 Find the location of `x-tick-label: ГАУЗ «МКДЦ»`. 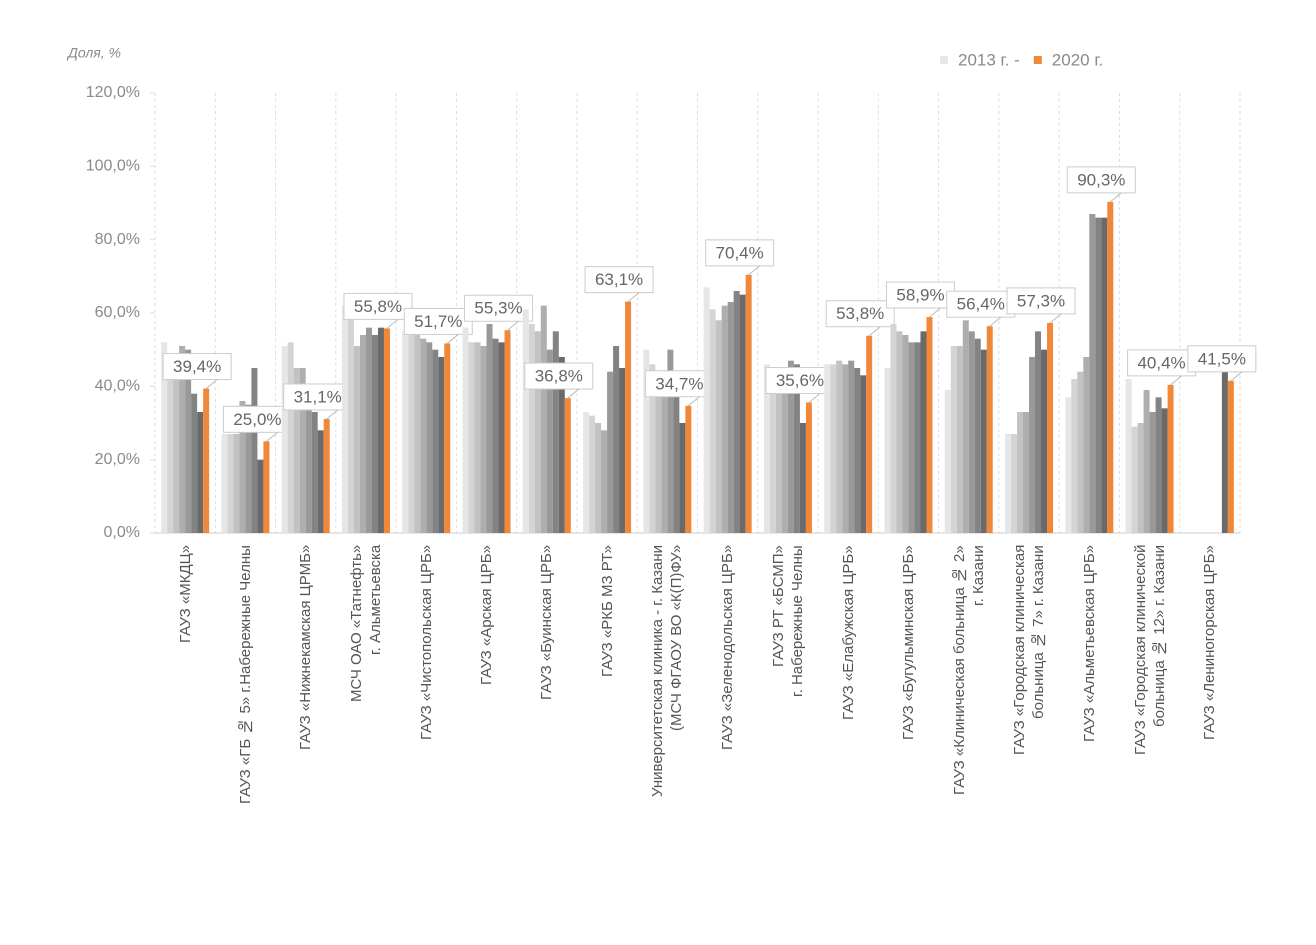

x-tick-label: ГАУЗ «МКДЦ» is located at coordinates (185, 594).